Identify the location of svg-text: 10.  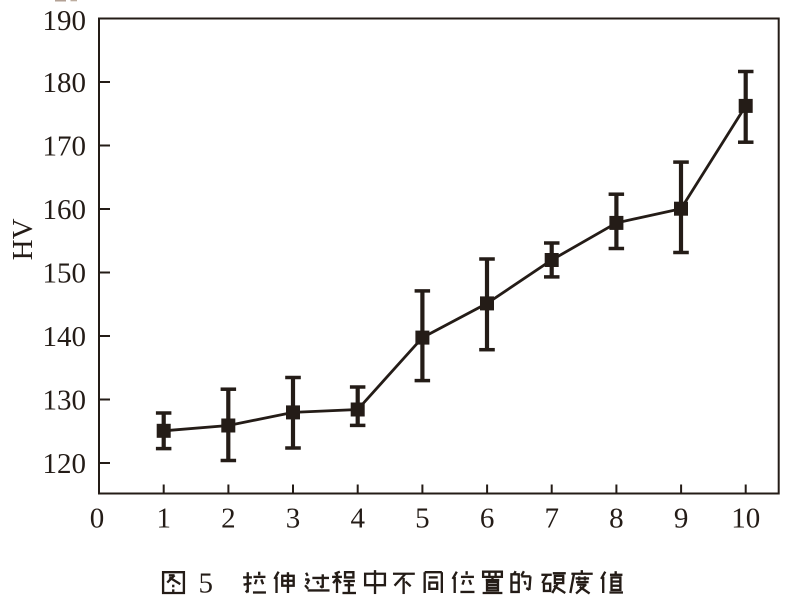
(745, 519).